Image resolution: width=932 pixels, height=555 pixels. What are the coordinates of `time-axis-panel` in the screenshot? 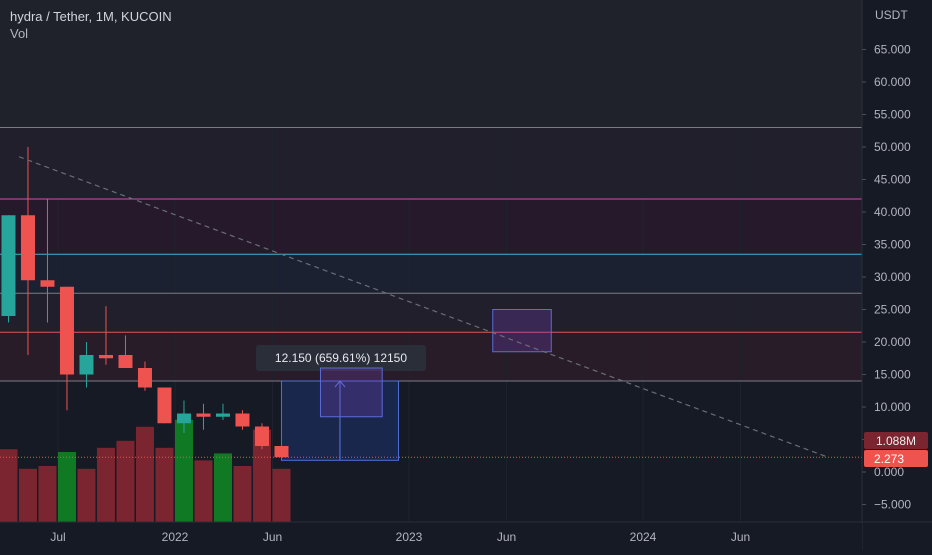 It's located at (431, 536).